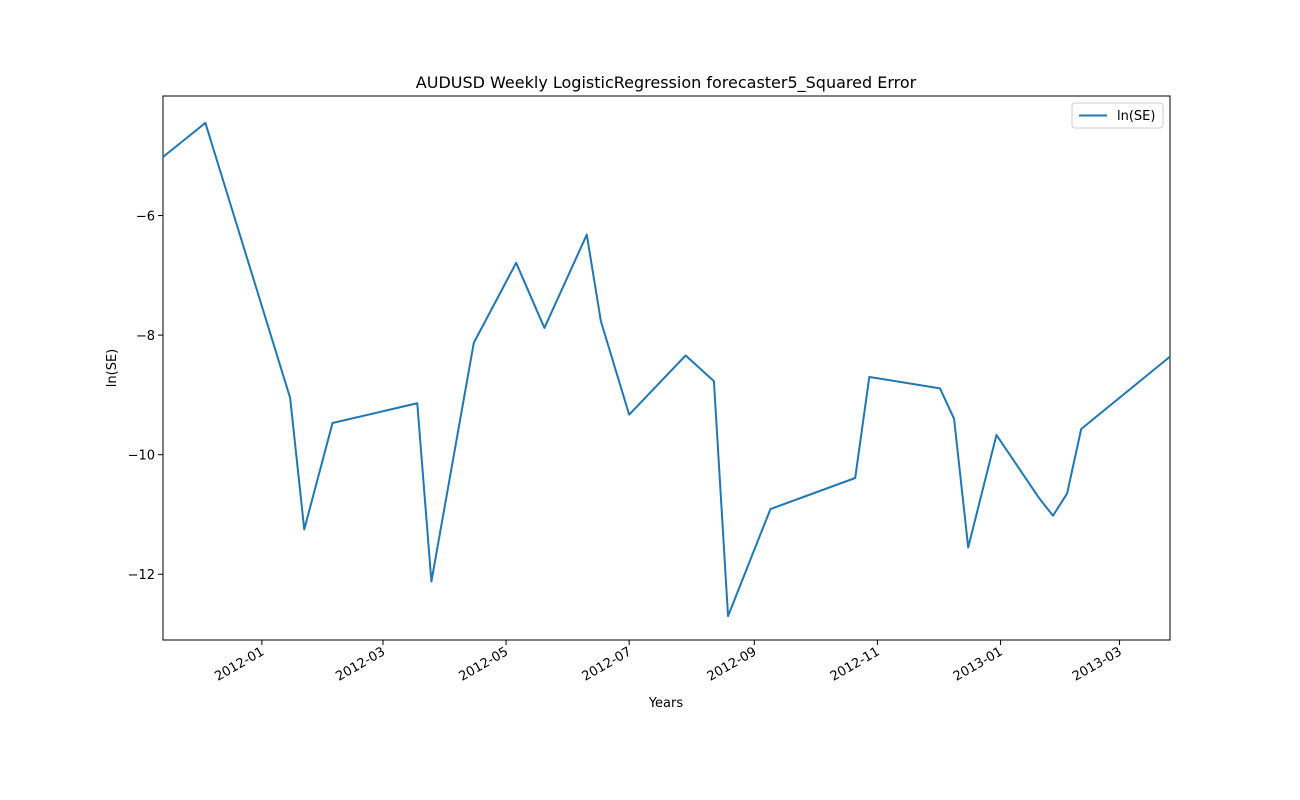  Describe the element at coordinates (141, 575) in the screenshot. I see `y-tick-label: −12` at that location.